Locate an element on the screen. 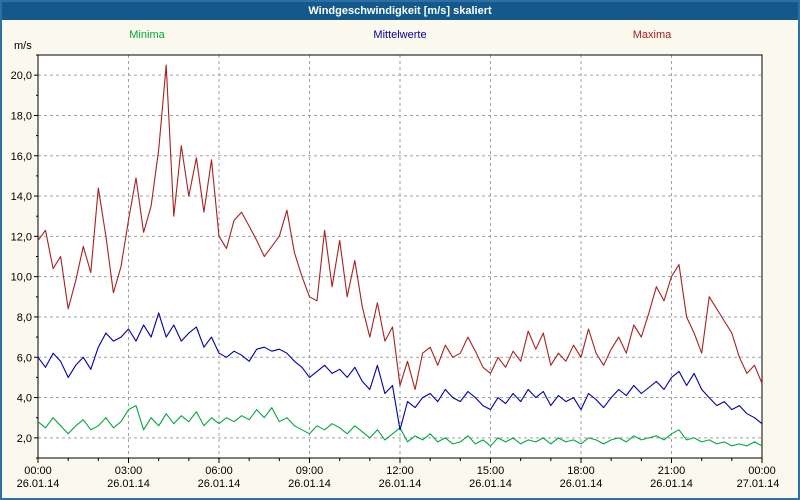  svg-text: 4,0 is located at coordinates (24, 399).